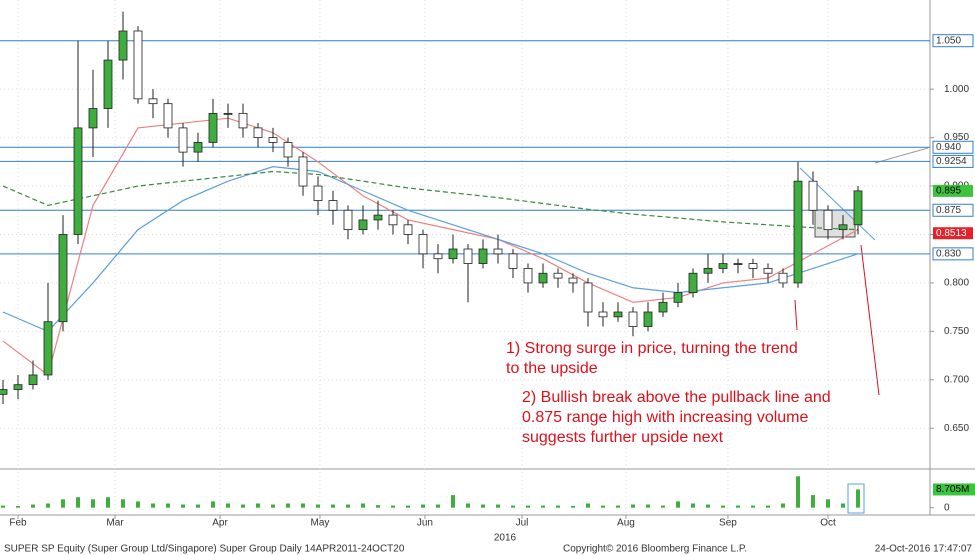 This screenshot has width=975, height=555. I want to click on x-tick-label: Jul, so click(522, 523).